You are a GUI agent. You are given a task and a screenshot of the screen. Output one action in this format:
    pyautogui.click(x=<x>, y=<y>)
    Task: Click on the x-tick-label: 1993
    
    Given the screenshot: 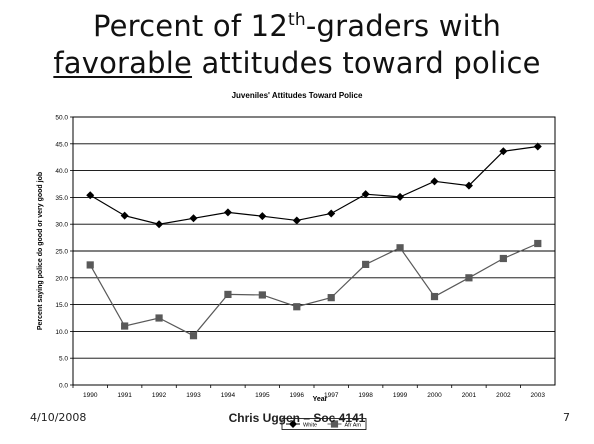 What is the action you would take?
    pyautogui.click(x=193, y=395)
    